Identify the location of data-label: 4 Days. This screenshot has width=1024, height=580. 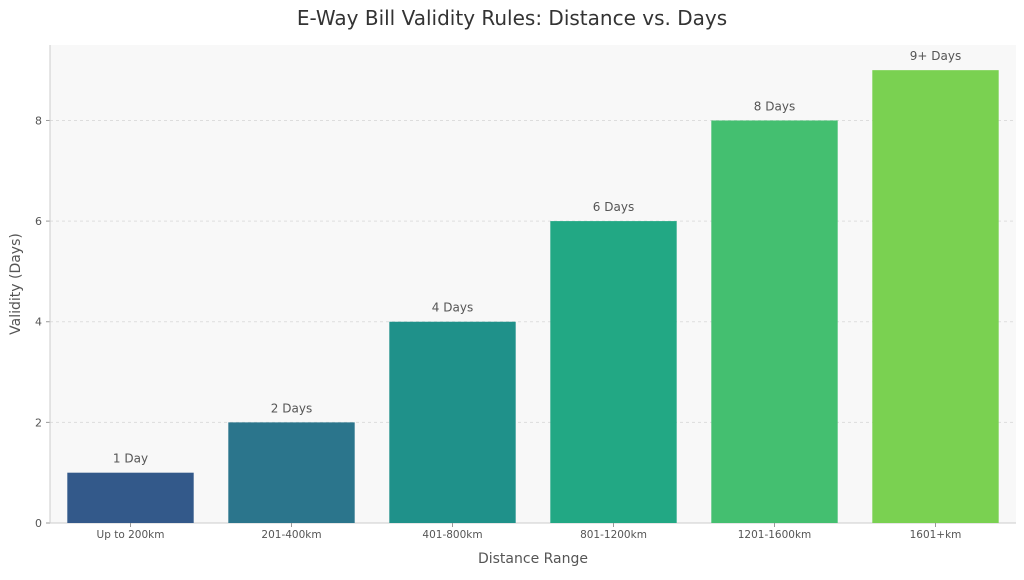
(452, 308).